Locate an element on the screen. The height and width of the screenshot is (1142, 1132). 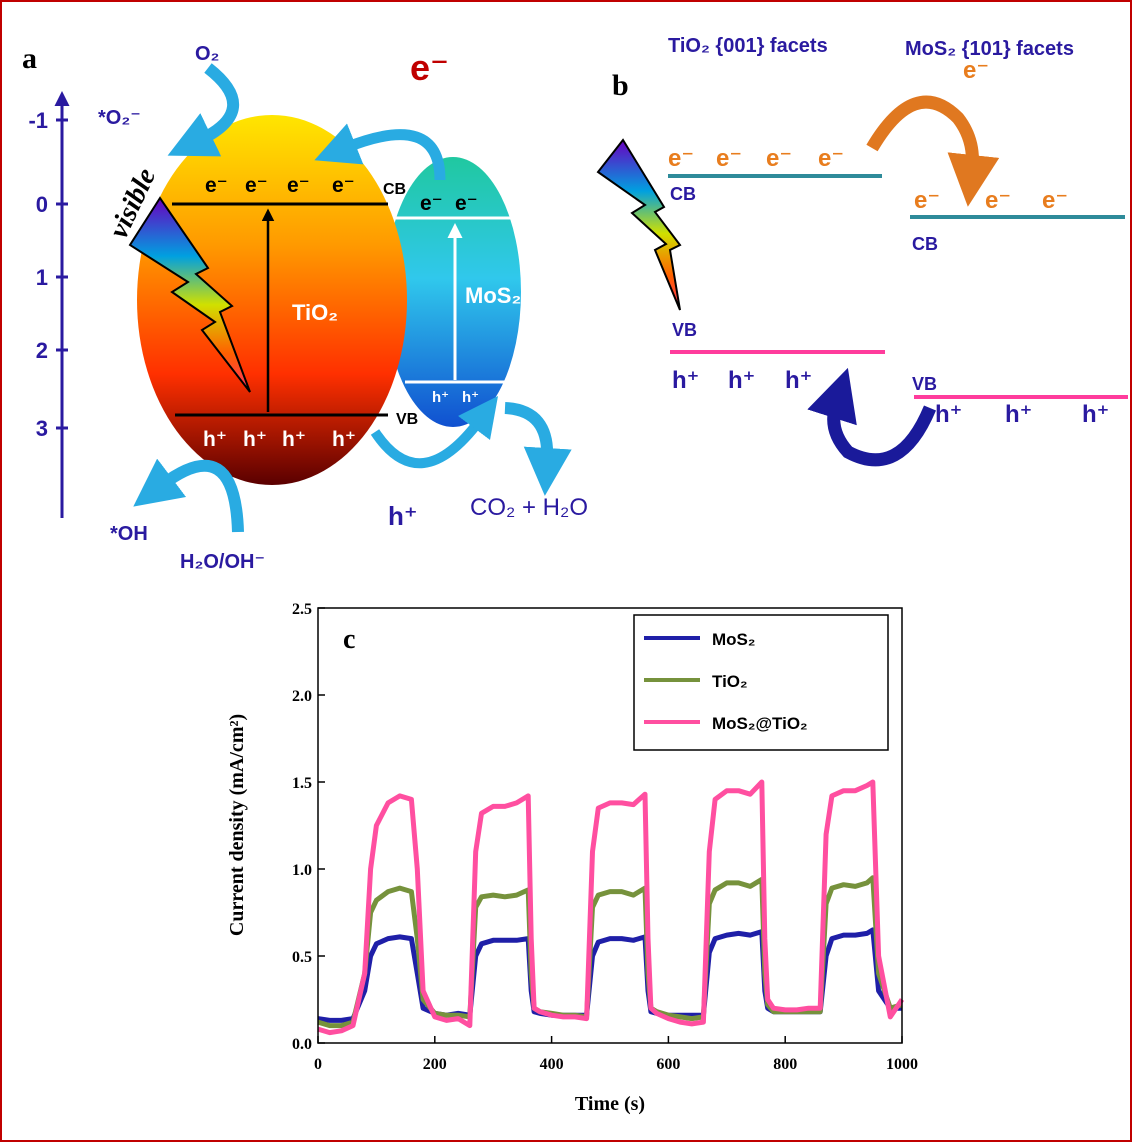
species-label: *O₂⁻ is located at coordinates (119, 118).